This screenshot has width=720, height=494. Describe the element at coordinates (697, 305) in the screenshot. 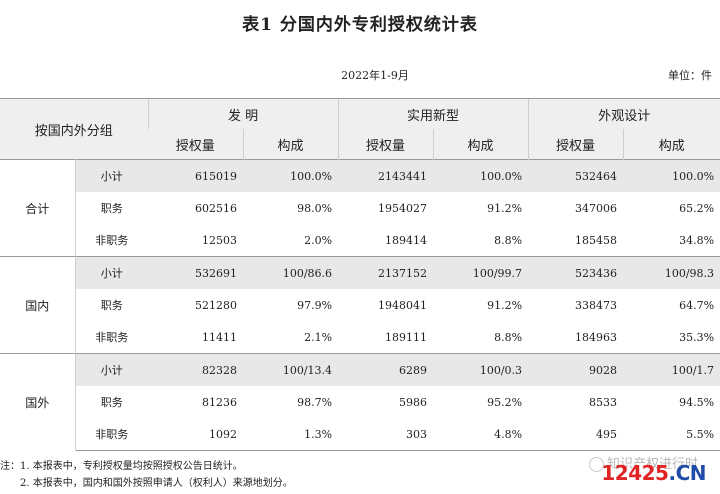

I see `share-cell: 64.7%` at that location.